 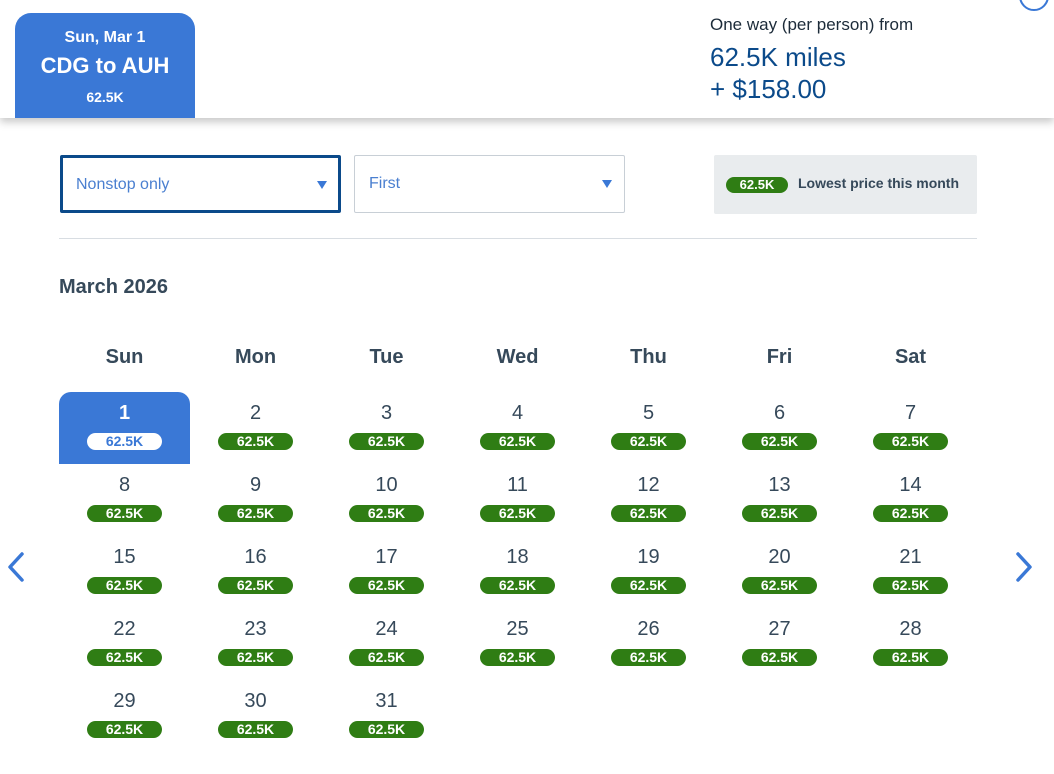 I want to click on stops-value: Nonstop only, so click(x=123, y=184).